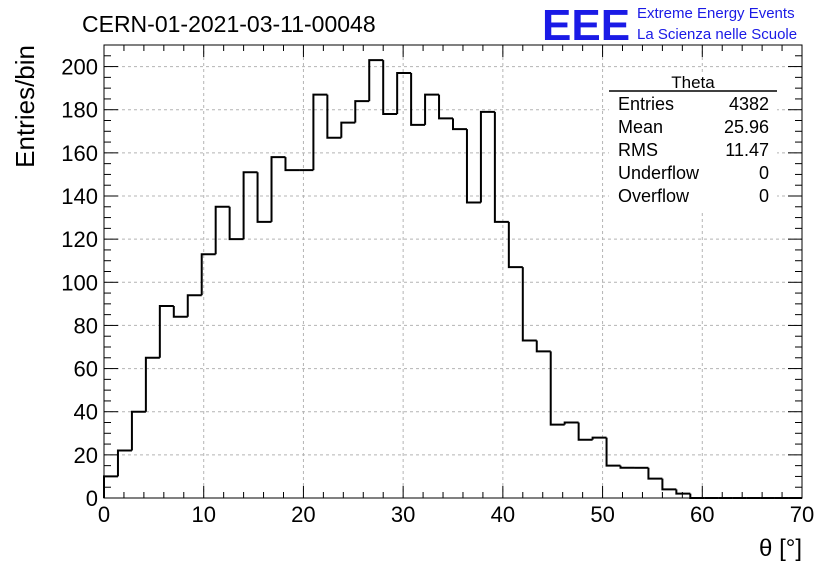 This screenshot has width=836, height=572. What do you see at coordinates (780, 548) in the screenshot?
I see `x-axis-label: θ [°]` at bounding box center [780, 548].